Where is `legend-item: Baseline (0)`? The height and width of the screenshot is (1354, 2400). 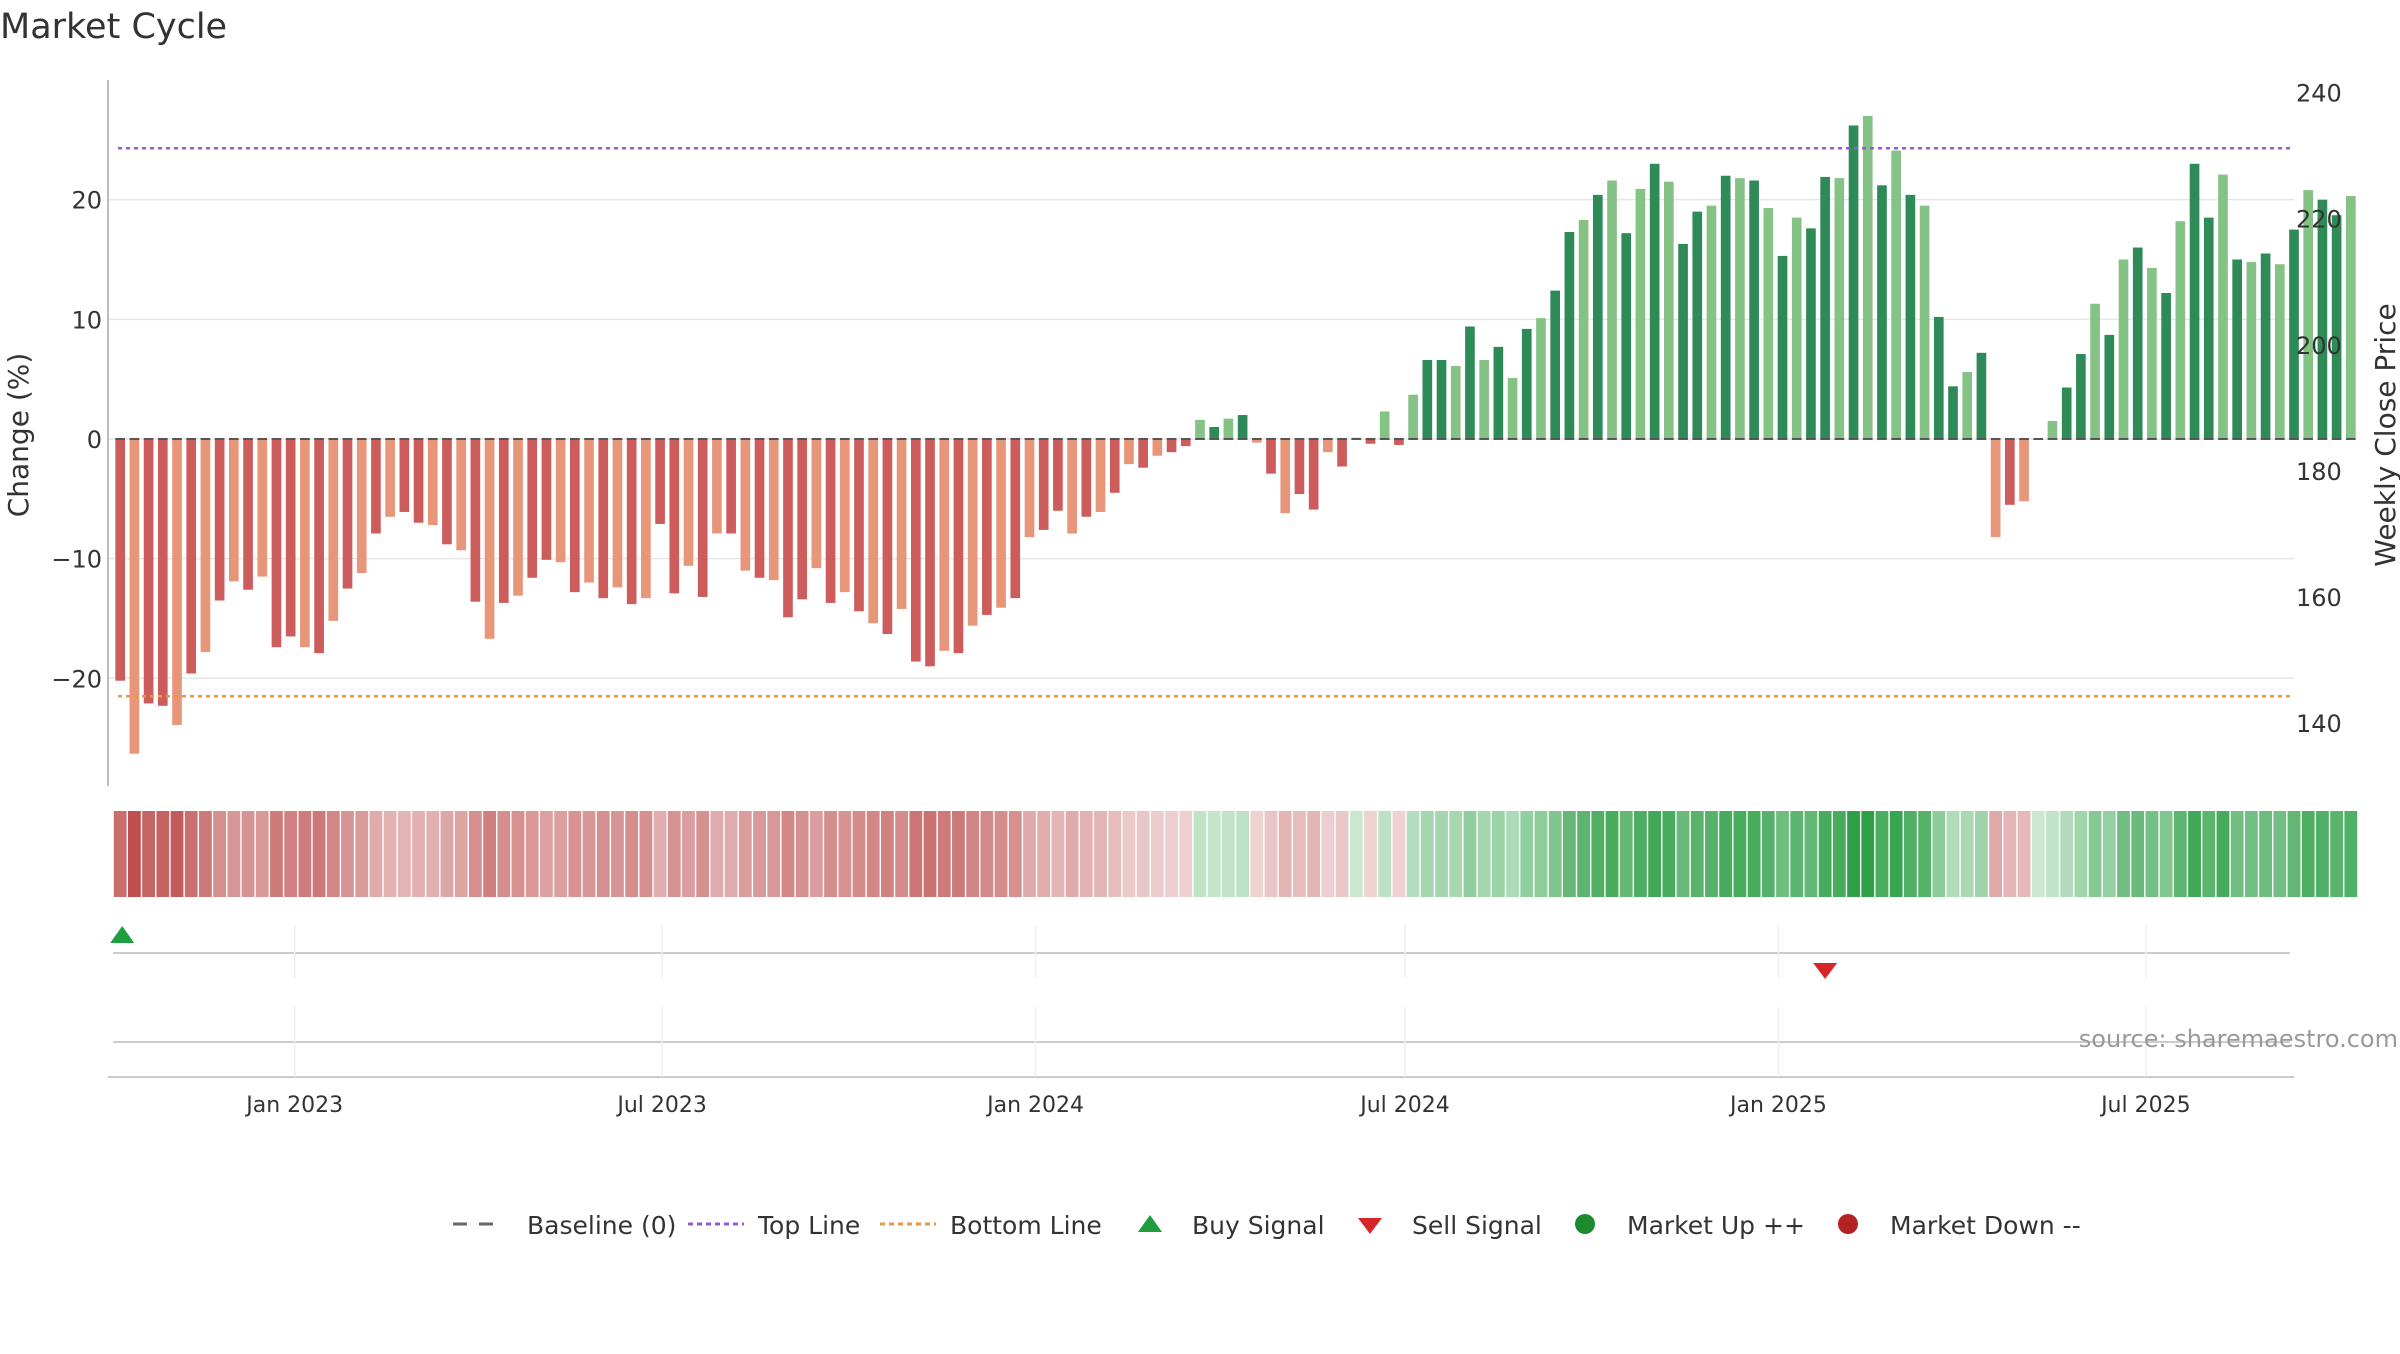 legend-item: Baseline (0) is located at coordinates (564, 1225).